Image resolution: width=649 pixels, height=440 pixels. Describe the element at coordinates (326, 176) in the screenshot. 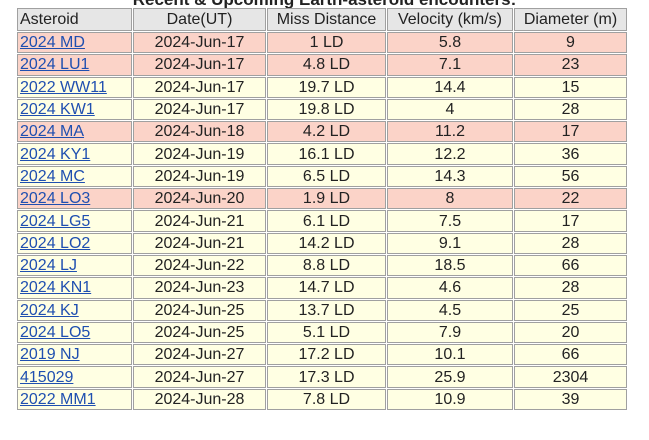

I see `table-cell: 6.5 LD` at that location.